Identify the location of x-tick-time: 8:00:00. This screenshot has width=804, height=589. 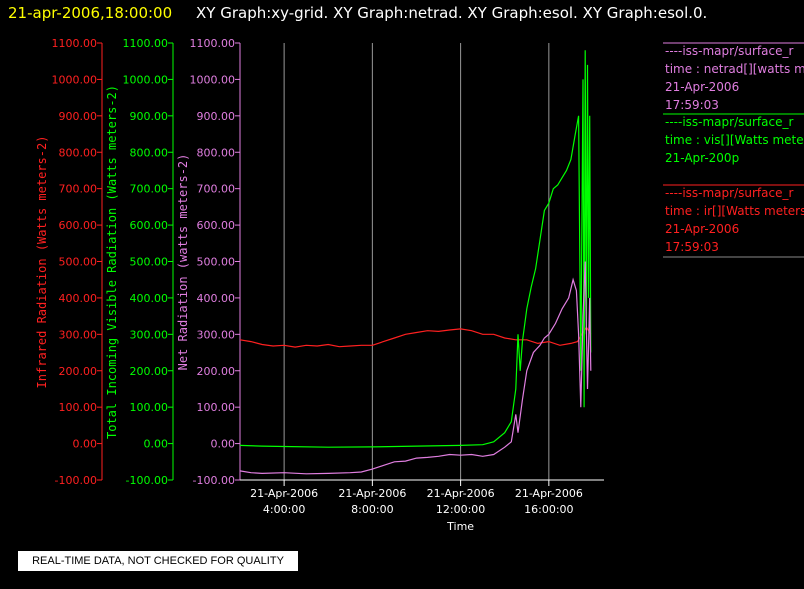
(372, 509).